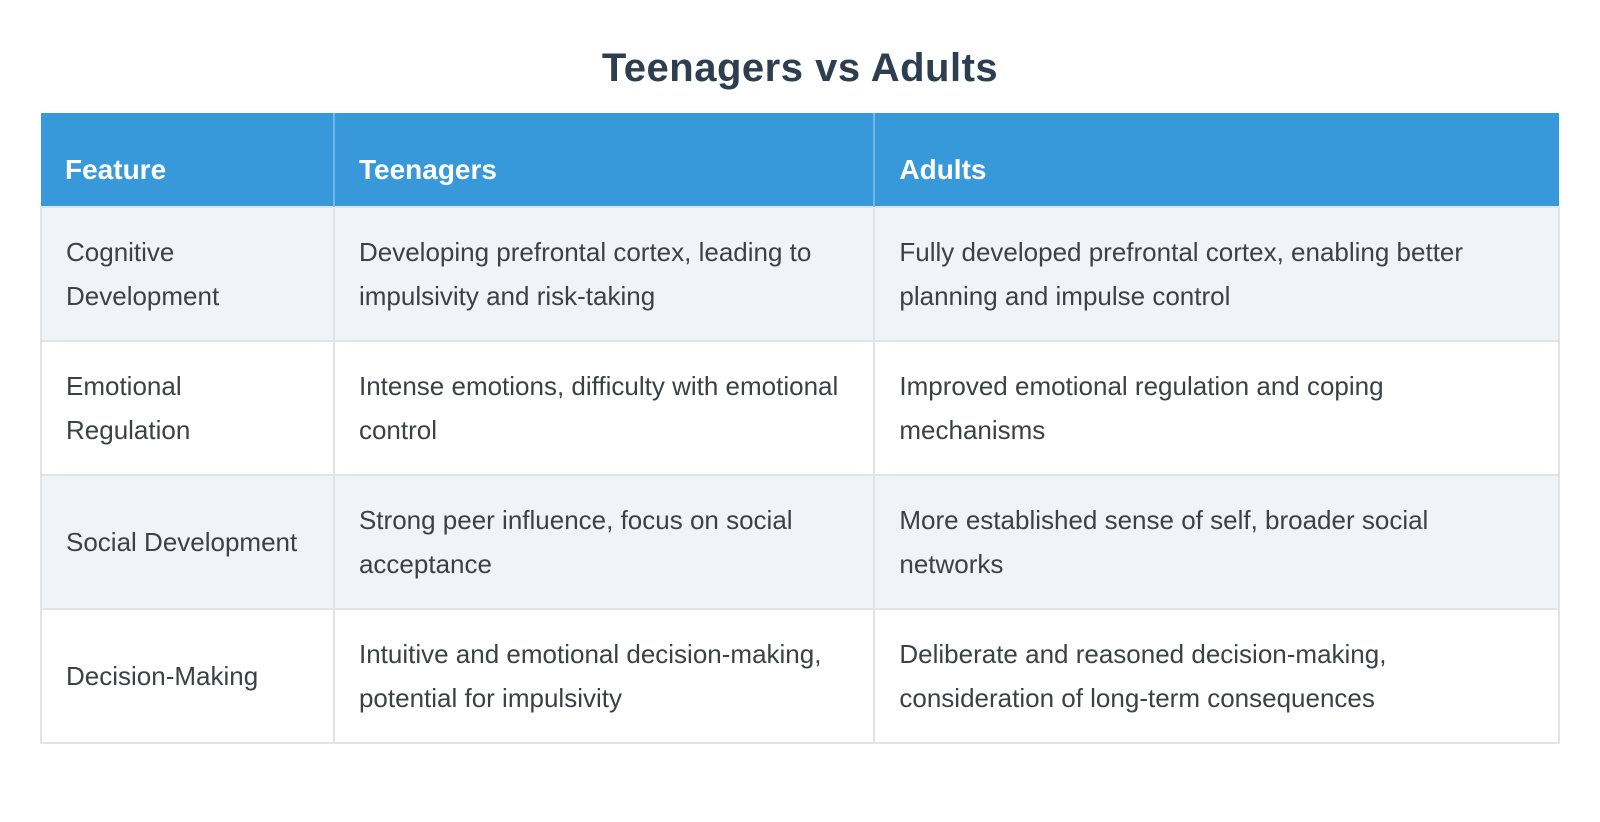 Image resolution: width=1600 pixels, height=822 pixels. I want to click on cell-feature: Decision-Making, so click(187, 676).